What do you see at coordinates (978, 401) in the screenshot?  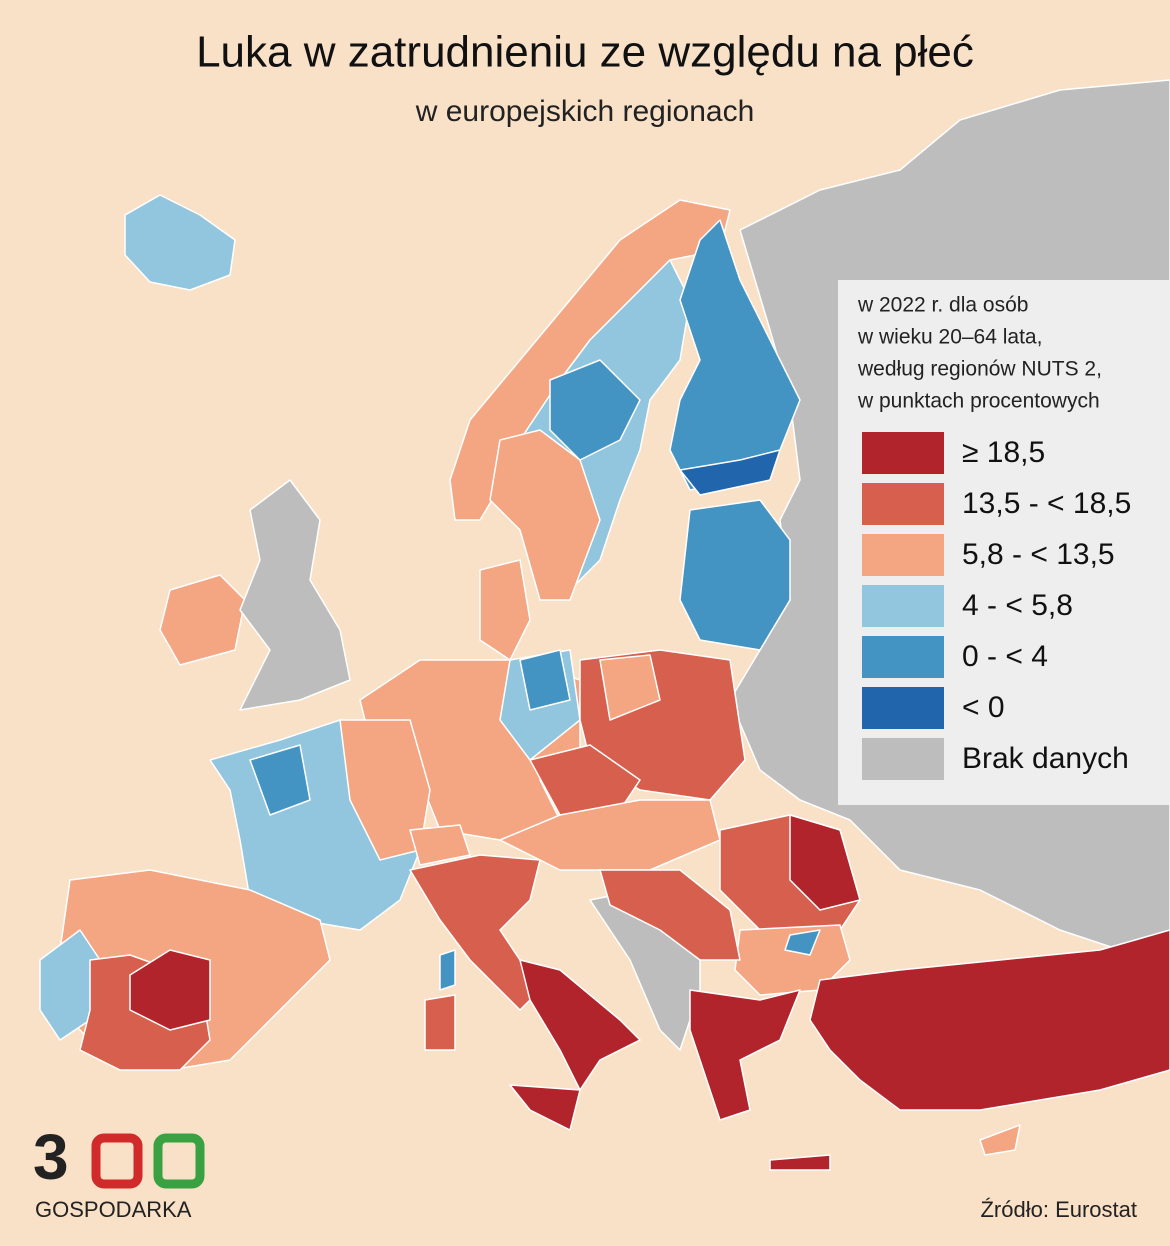 I see `legend-note: w punktach procentowych` at bounding box center [978, 401].